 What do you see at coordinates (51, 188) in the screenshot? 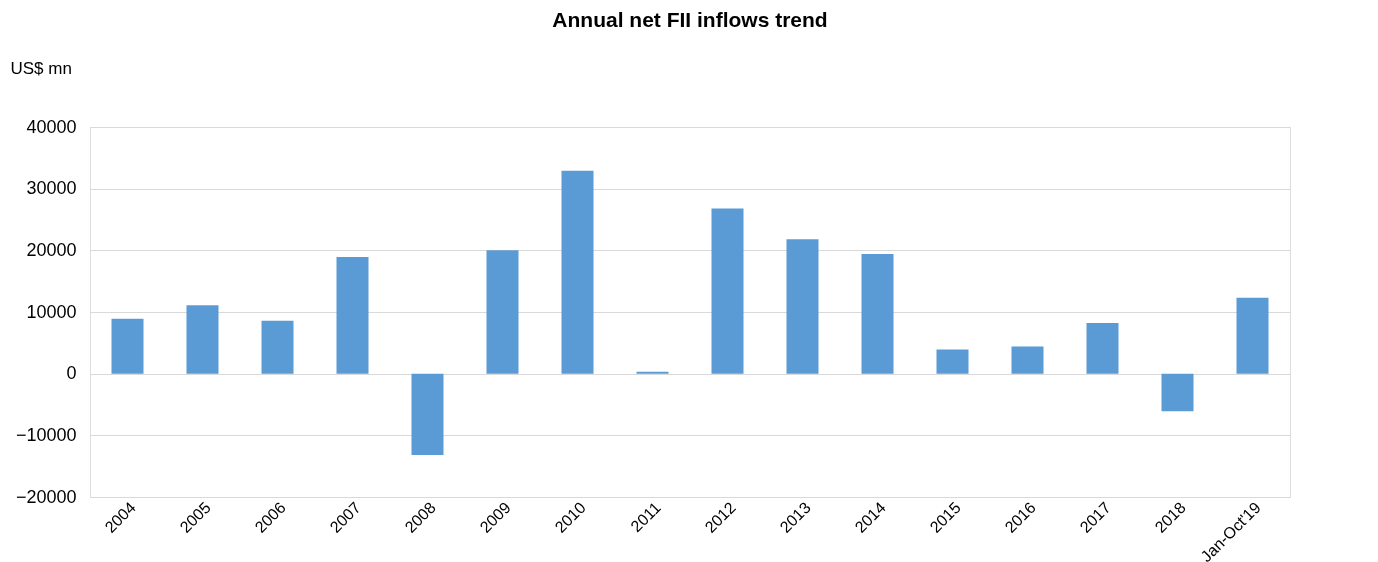
I see `y-tick-label: 30000` at bounding box center [51, 188].